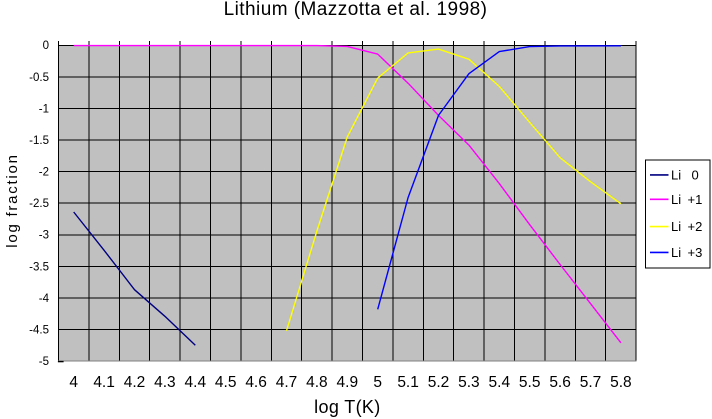 The image size is (712, 419). What do you see at coordinates (73, 382) in the screenshot?
I see `svg-text: 4` at bounding box center [73, 382].